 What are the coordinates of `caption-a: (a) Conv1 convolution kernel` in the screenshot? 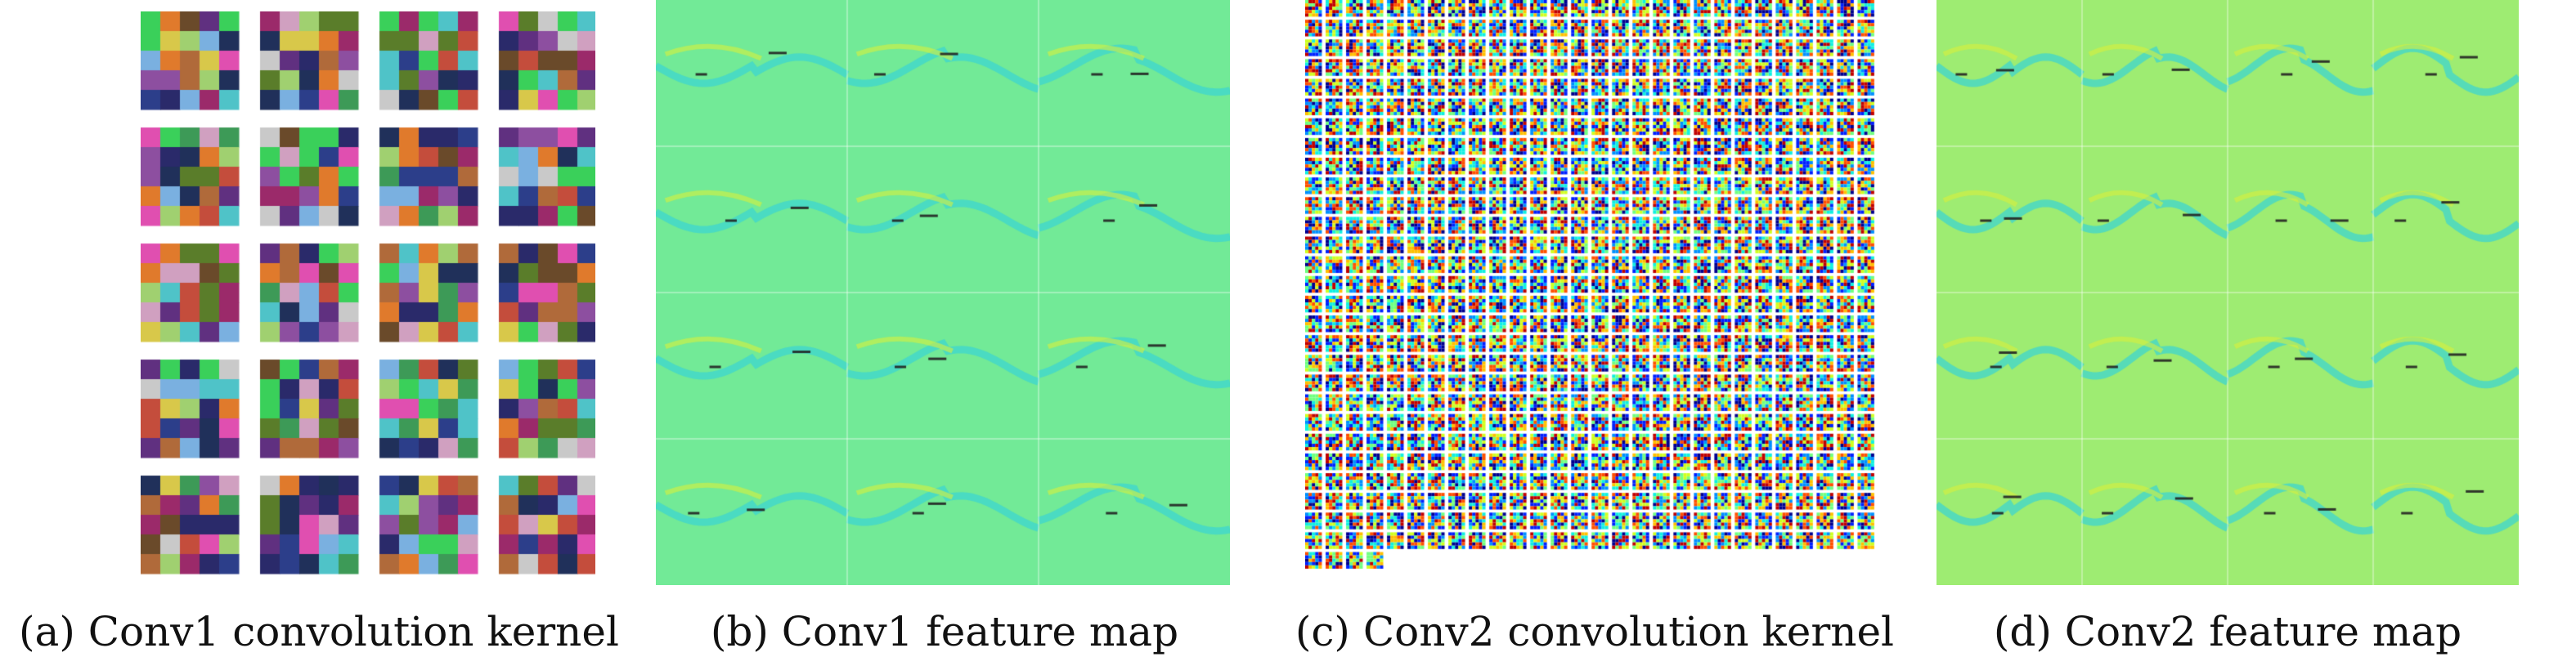 It's located at (319, 631).